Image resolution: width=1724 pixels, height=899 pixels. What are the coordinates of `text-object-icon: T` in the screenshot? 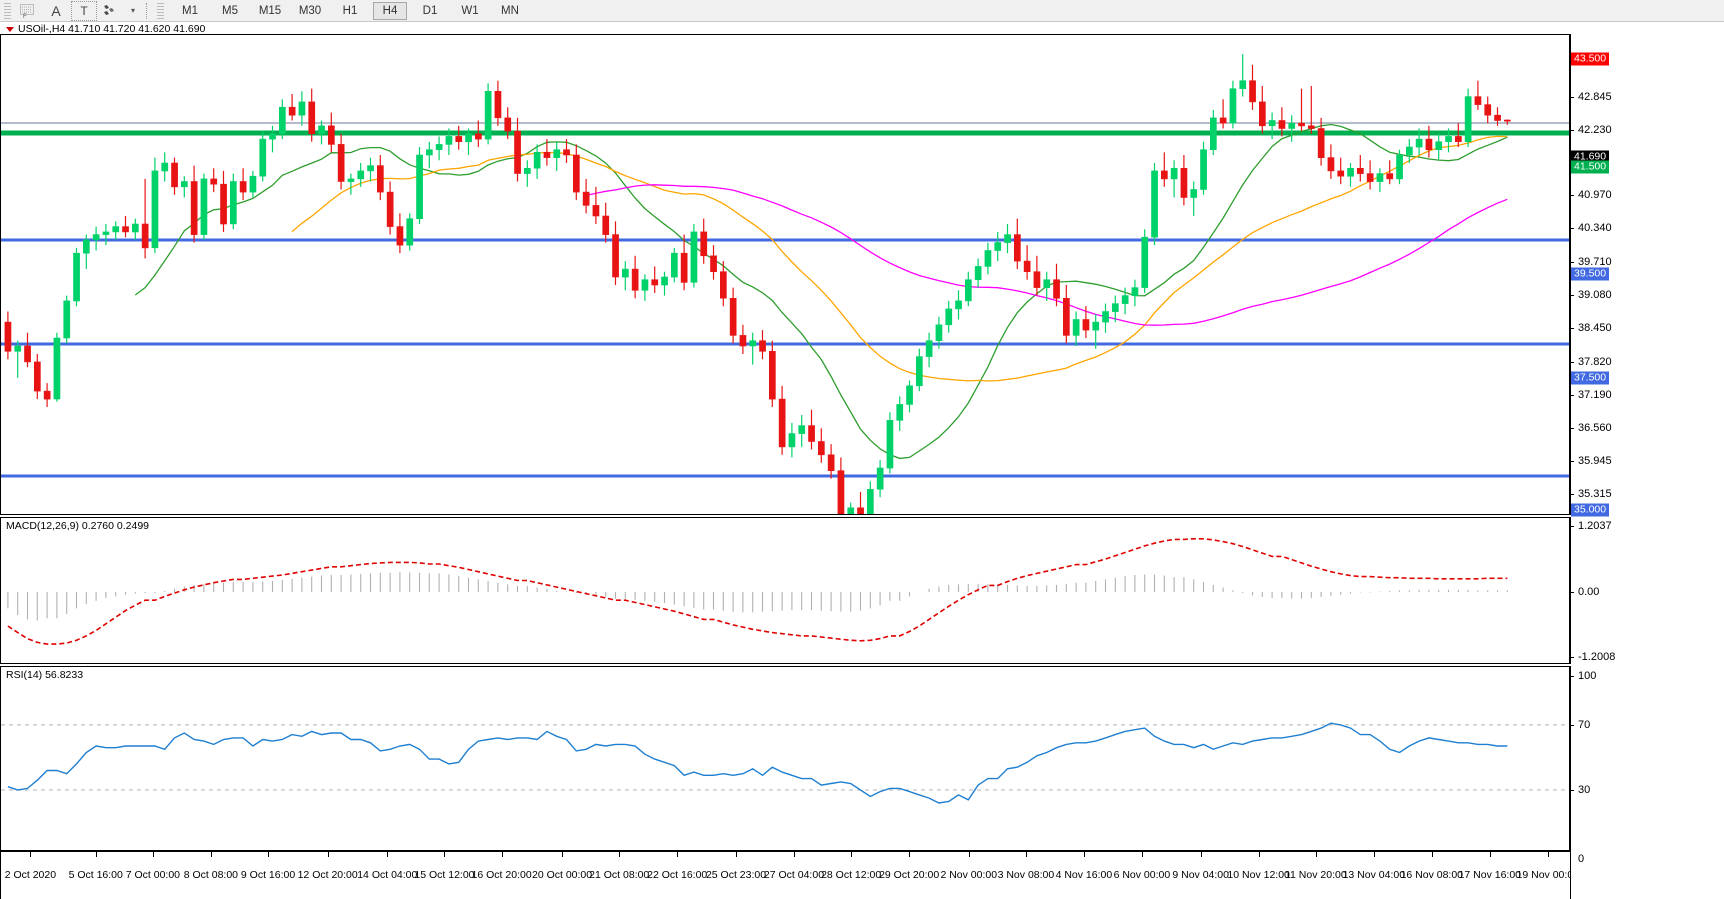 It's located at (84, 10).